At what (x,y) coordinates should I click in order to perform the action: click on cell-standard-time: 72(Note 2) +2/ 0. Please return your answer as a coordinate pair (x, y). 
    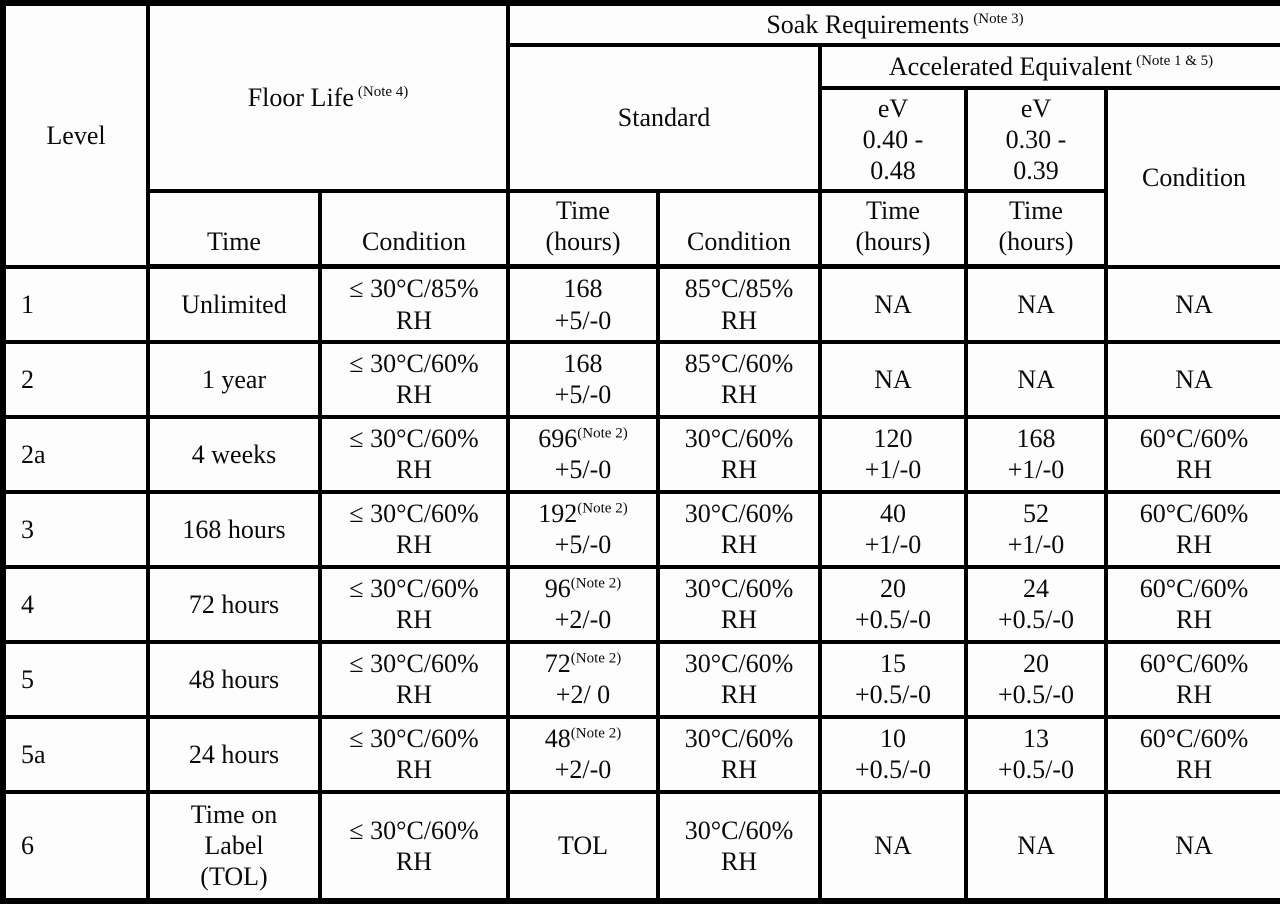
    Looking at the image, I should click on (583, 679).